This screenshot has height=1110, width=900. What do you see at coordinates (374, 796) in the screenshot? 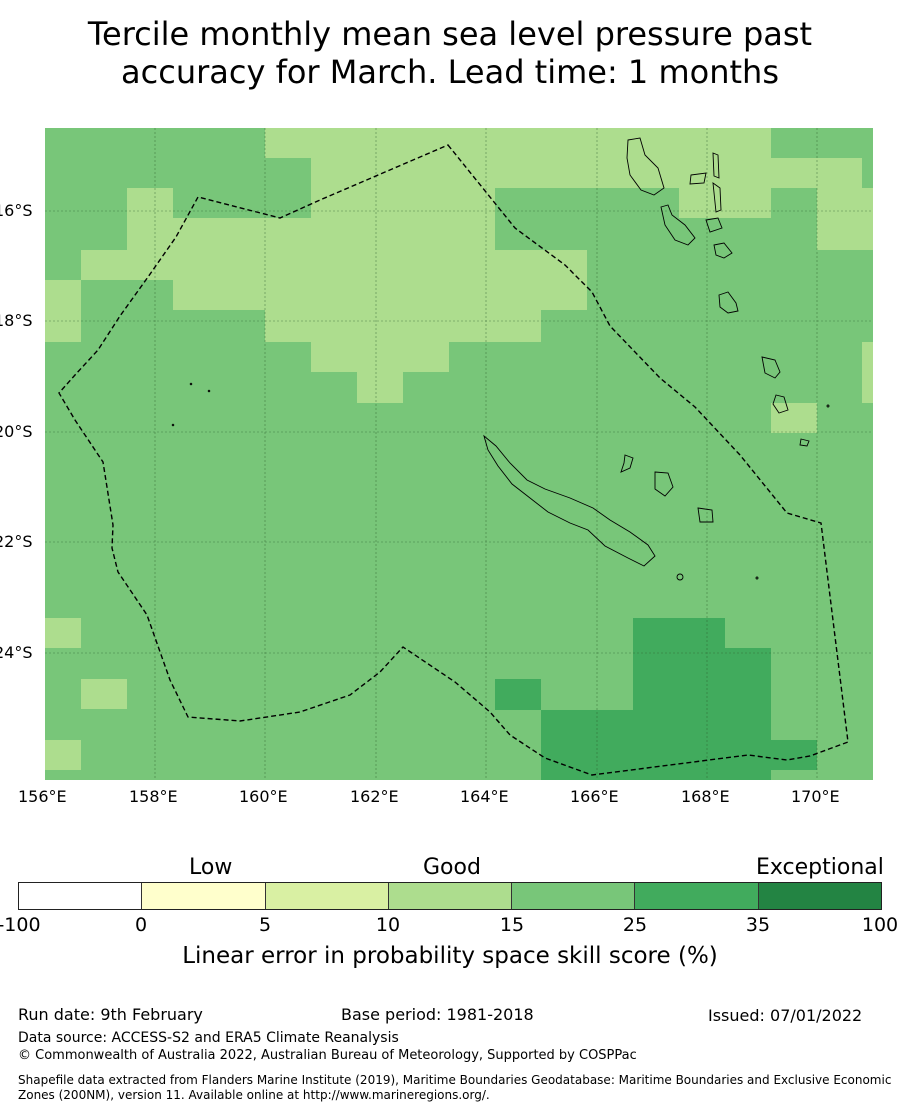
I see `lon-tick-162e: 162°E` at bounding box center [374, 796].